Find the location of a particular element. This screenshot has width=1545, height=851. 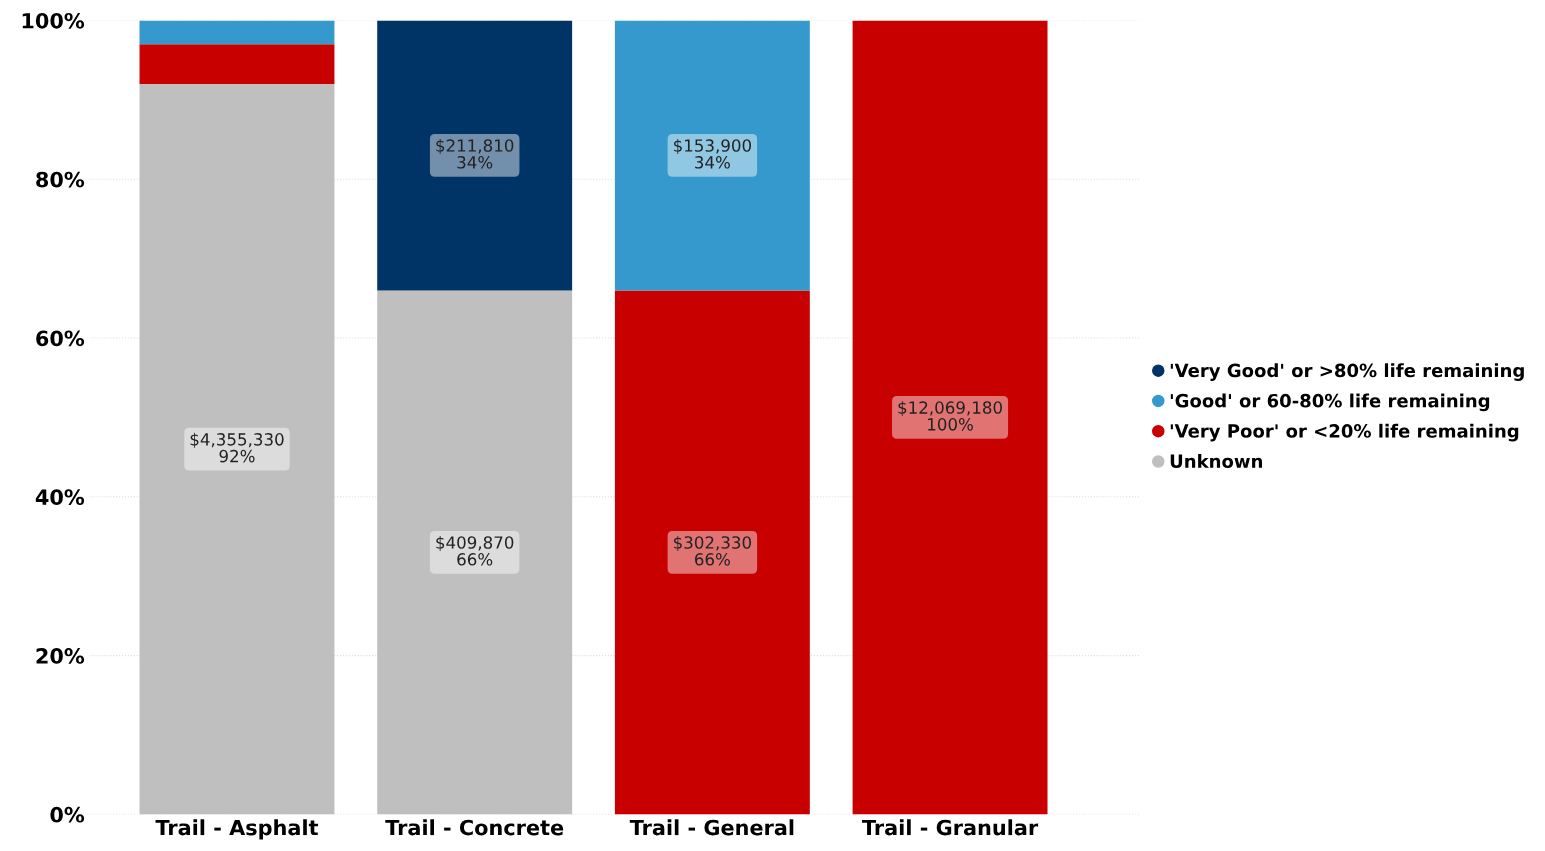

data-label: $302,330 66% is located at coordinates (712, 550).